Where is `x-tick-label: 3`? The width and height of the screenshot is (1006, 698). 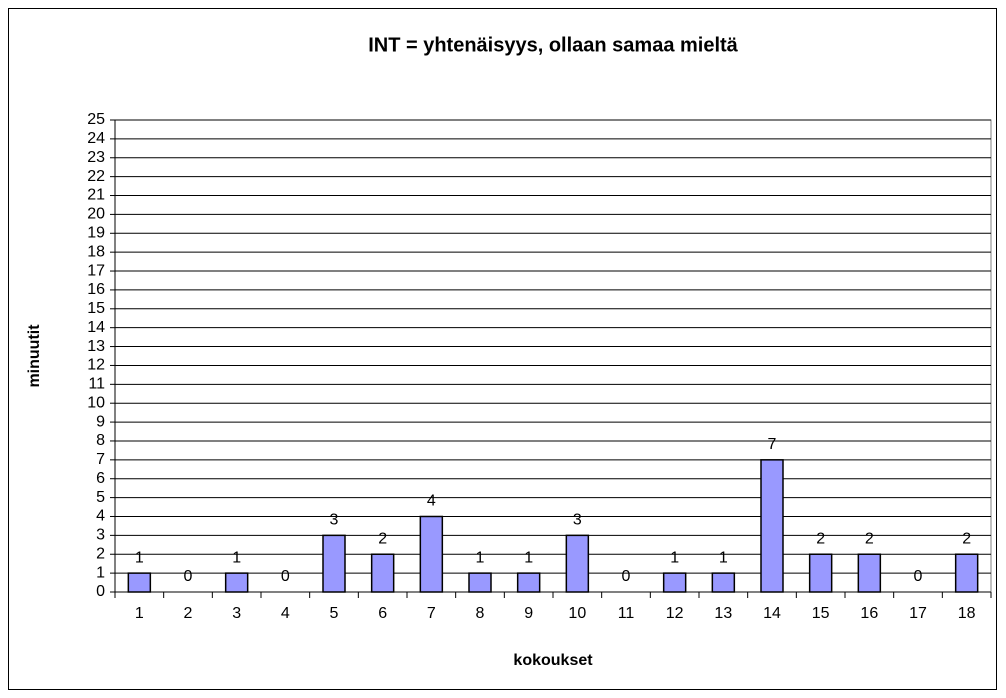 x-tick-label: 3 is located at coordinates (236, 613).